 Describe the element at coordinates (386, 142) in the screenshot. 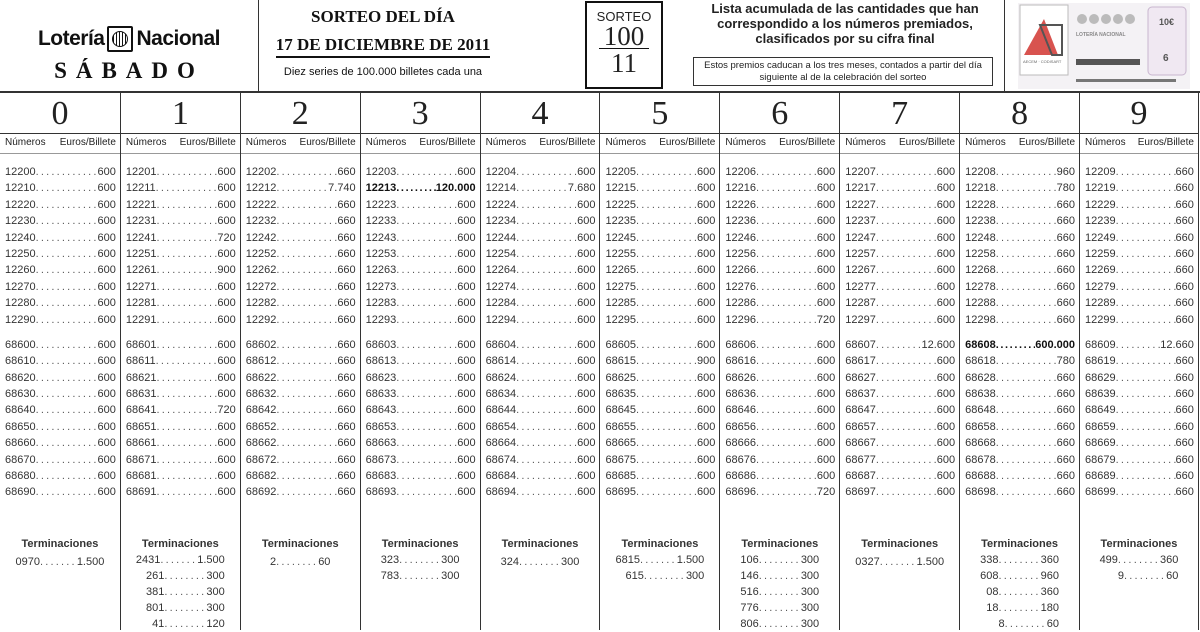

I see `numbers-label: Números` at that location.